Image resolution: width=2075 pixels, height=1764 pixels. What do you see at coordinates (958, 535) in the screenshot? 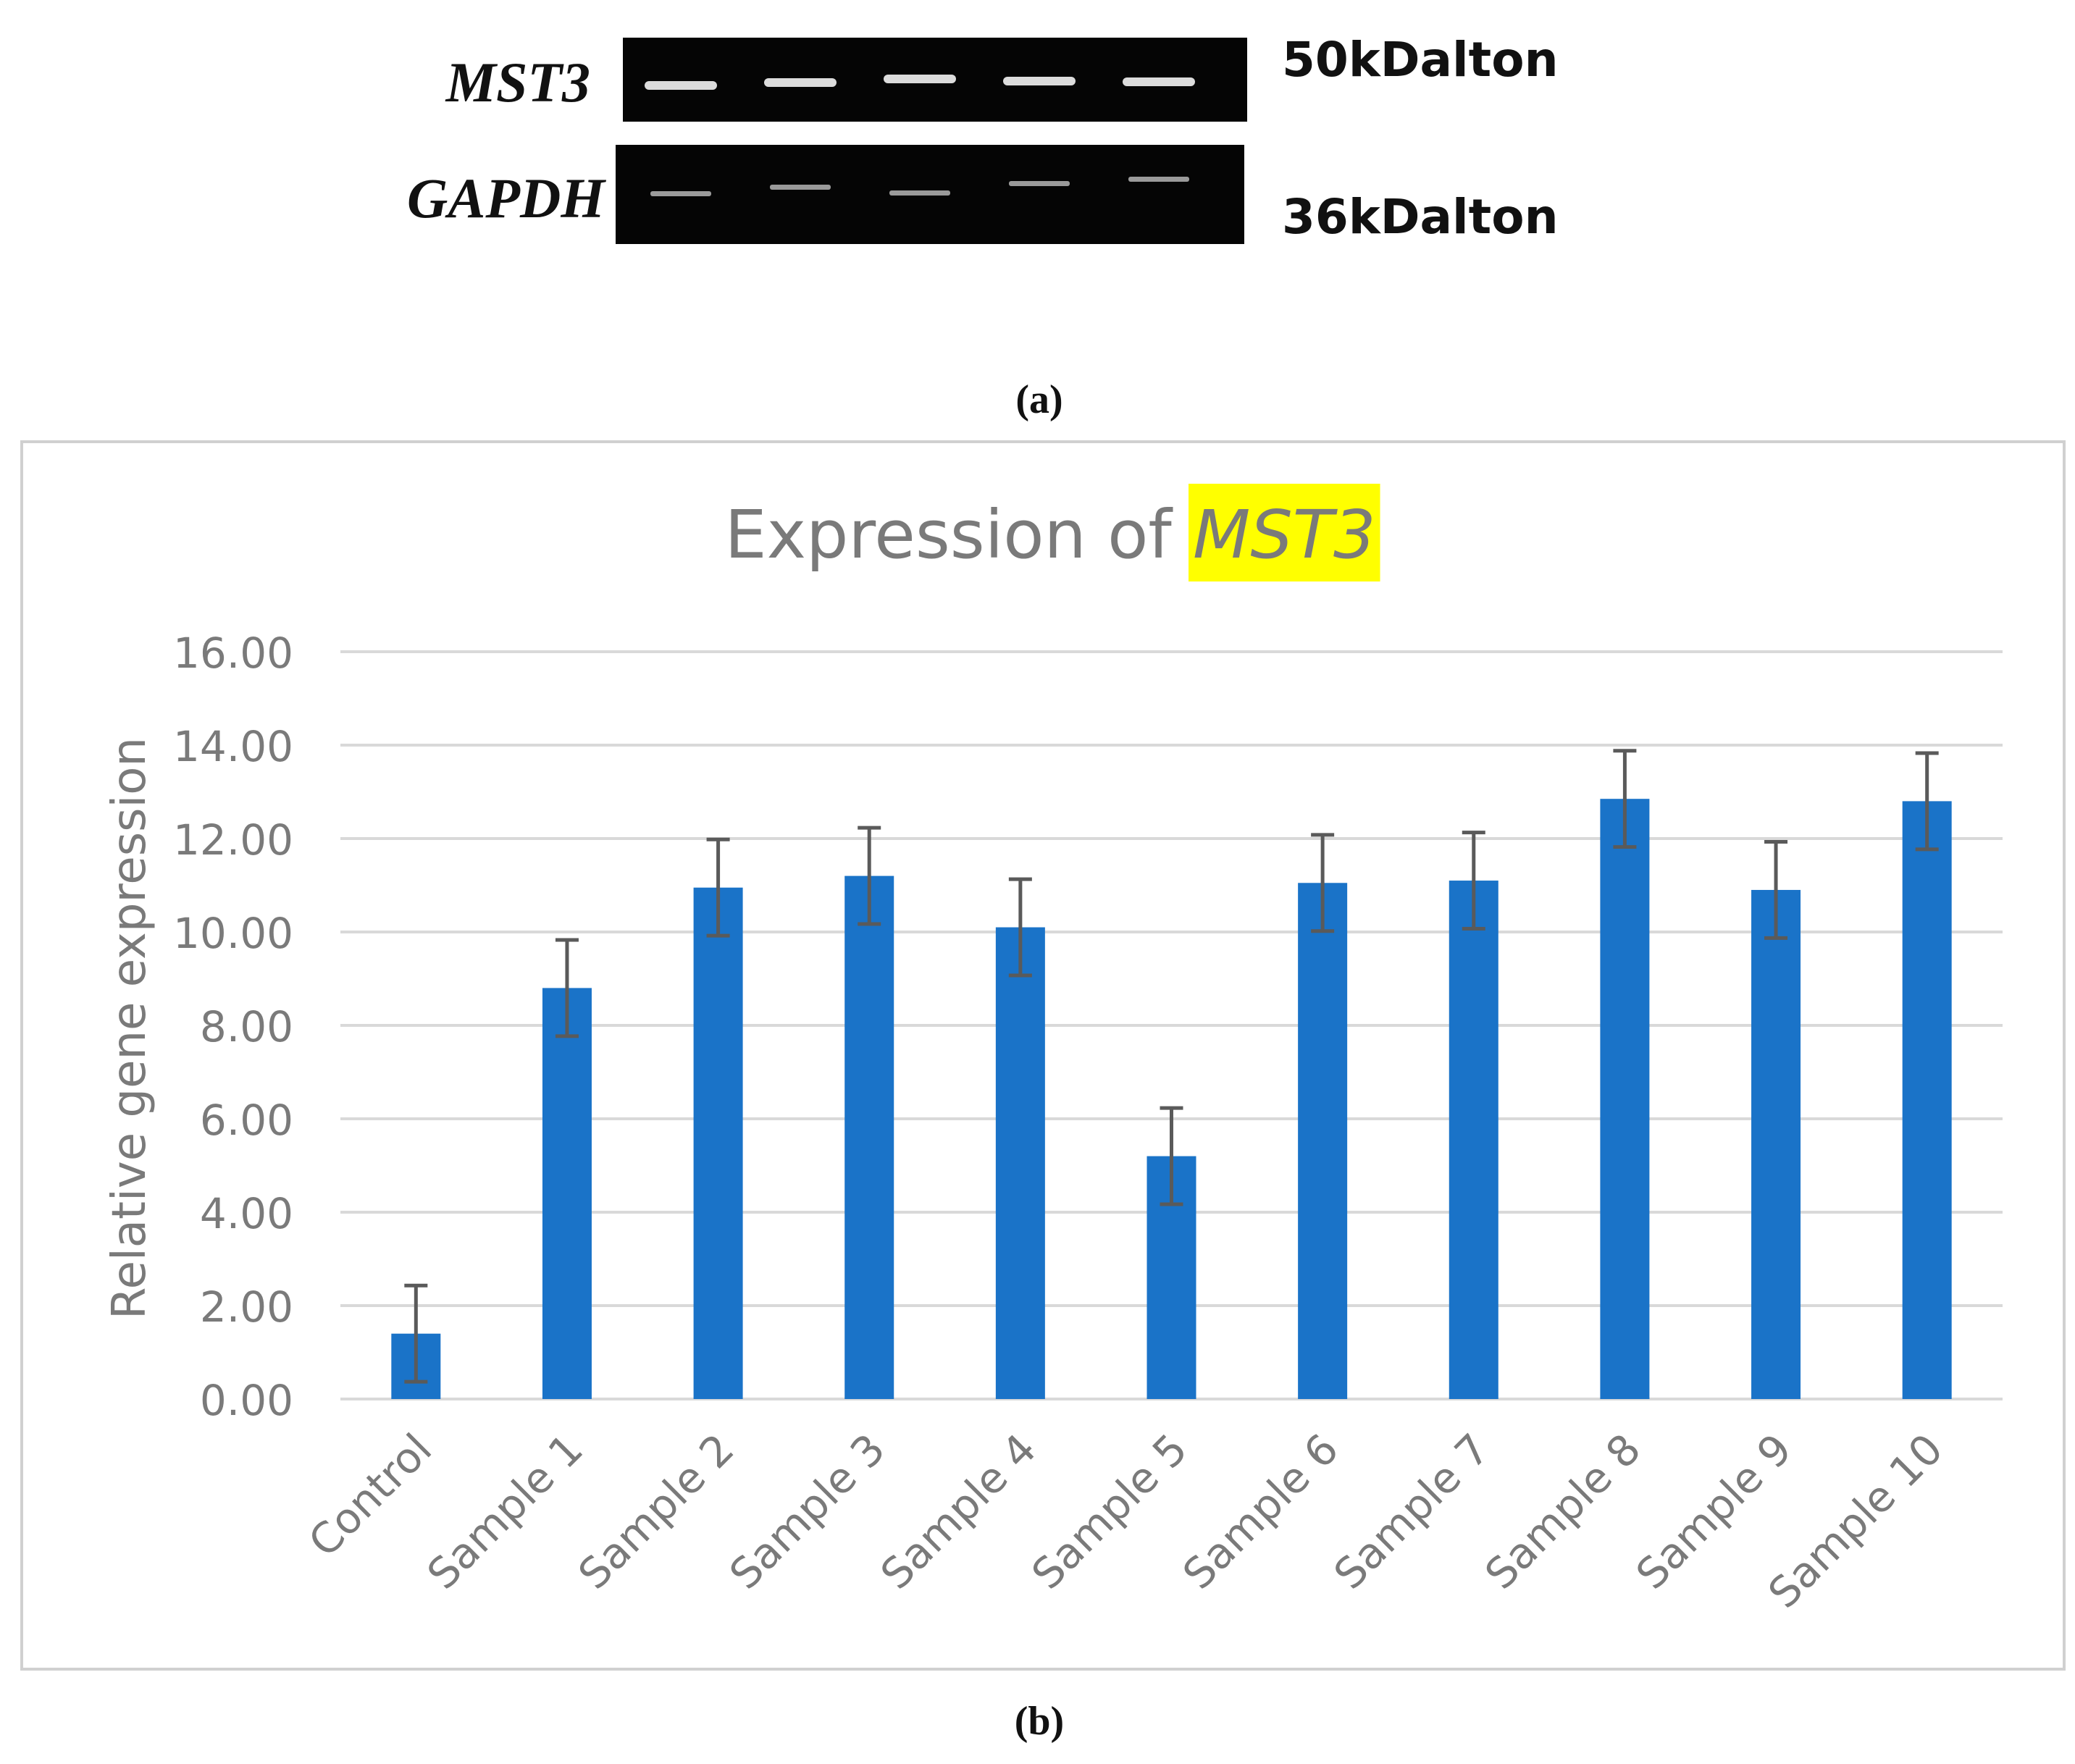
I see `chart-title-prefix: Expression of` at bounding box center [958, 535].